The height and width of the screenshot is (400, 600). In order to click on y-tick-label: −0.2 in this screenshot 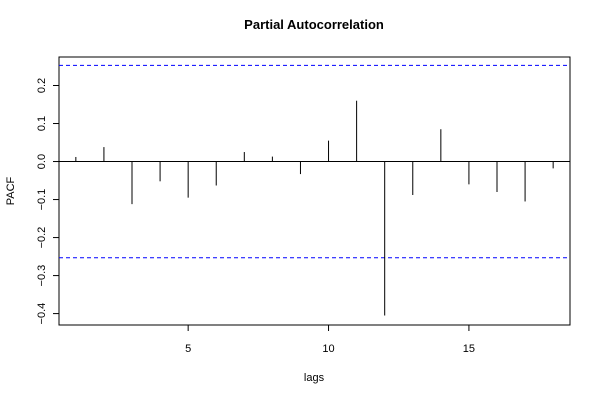, I will do `click(42, 238)`.